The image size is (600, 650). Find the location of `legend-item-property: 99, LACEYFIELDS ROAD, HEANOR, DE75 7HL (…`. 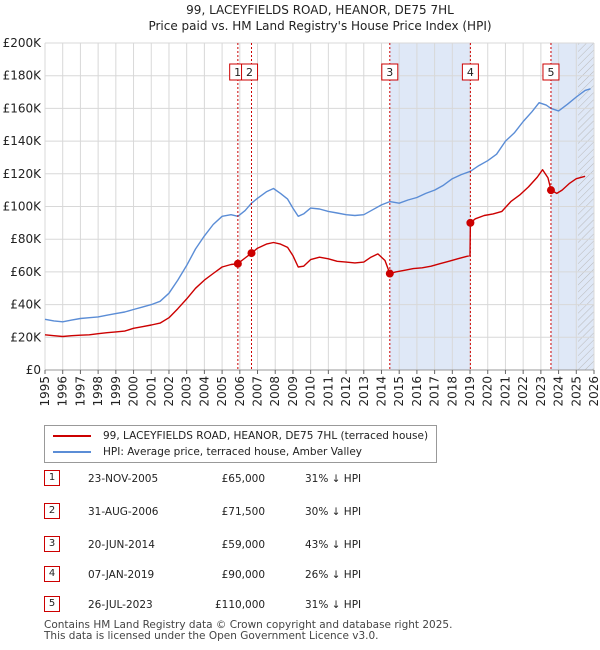

legend-item-property: 99, LACEYFIELDS ROAD, HEANOR, DE75 7HL (… is located at coordinates (240, 436).